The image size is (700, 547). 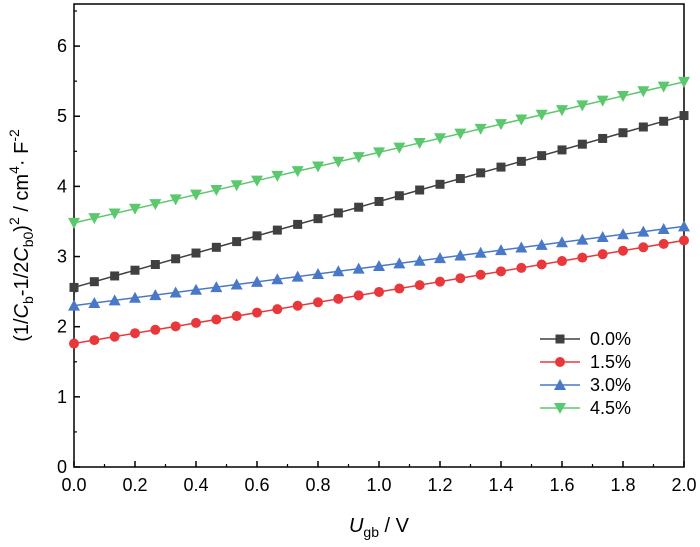 I want to click on x-tick-label: 0.6, so click(x=256, y=485).